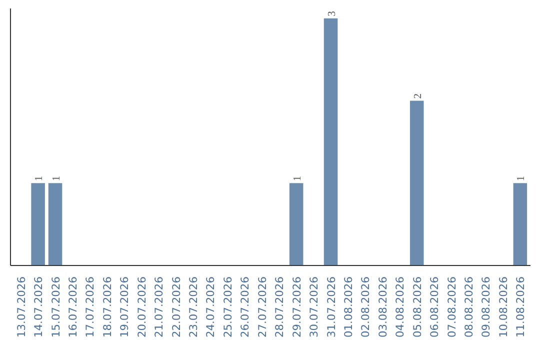 This screenshot has height=340, width=540. What do you see at coordinates (21, 307) in the screenshot?
I see `x-tick-label: 13.07.2026` at bounding box center [21, 307].